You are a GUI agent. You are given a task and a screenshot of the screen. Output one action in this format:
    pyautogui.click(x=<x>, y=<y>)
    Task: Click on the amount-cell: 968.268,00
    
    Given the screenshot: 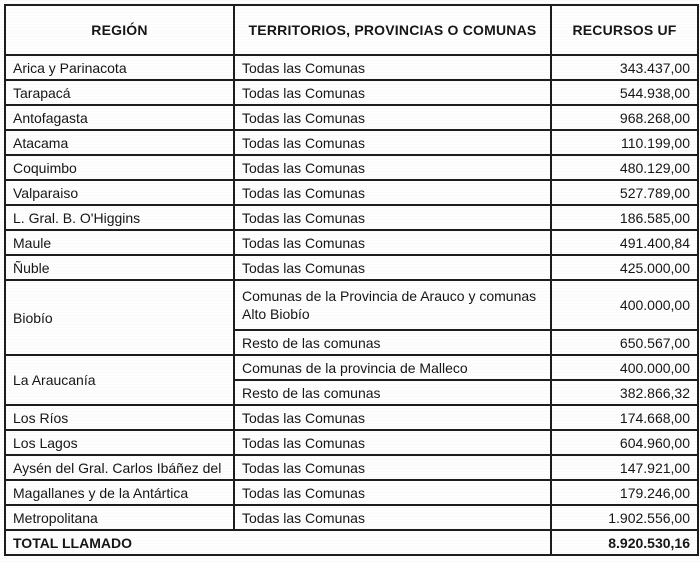 What is the action you would take?
    pyautogui.click(x=624, y=117)
    